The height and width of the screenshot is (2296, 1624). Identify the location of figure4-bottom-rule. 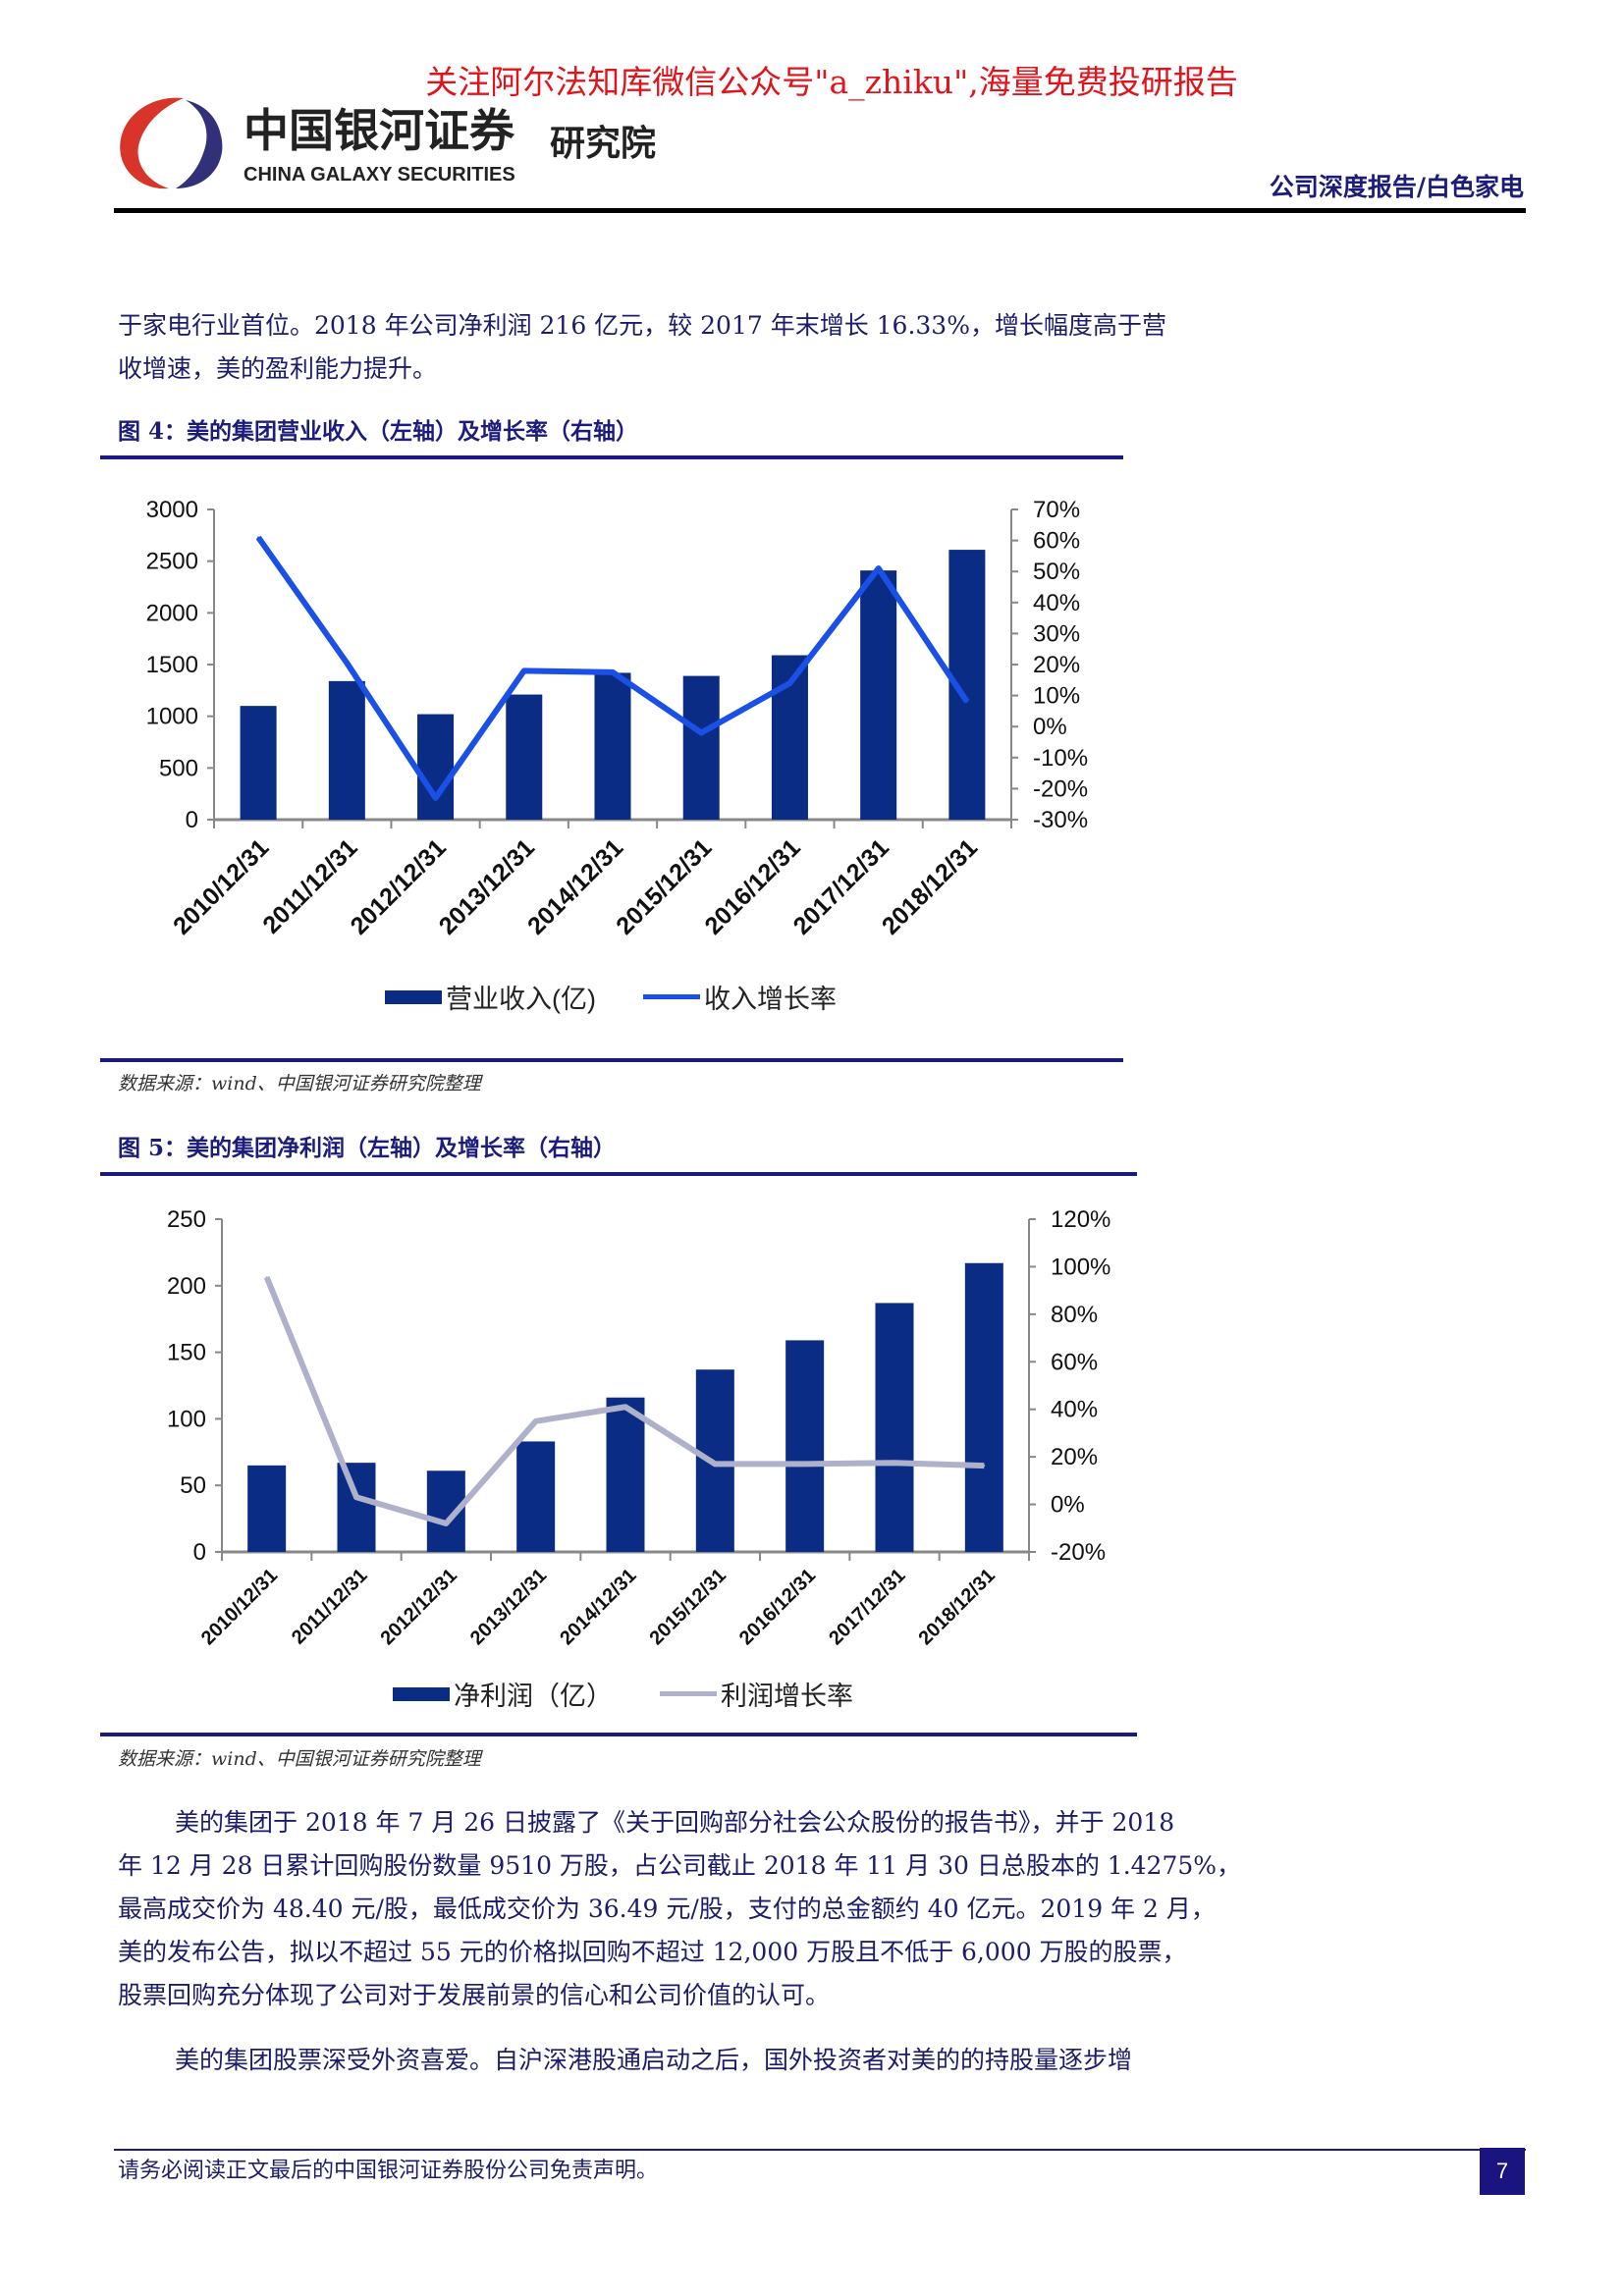
(611, 1060).